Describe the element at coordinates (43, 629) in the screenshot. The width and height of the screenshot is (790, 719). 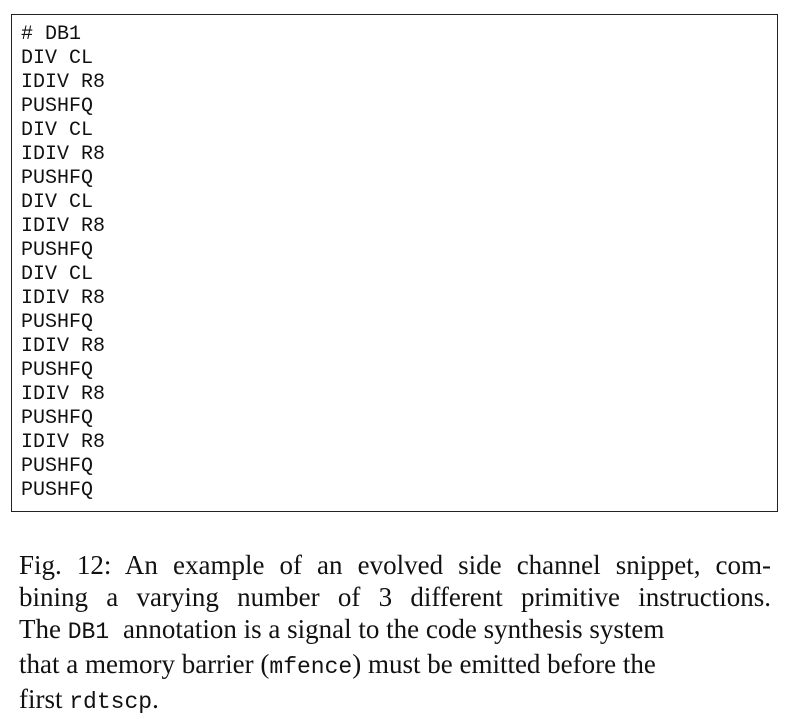
I see `caption-text: The` at that location.